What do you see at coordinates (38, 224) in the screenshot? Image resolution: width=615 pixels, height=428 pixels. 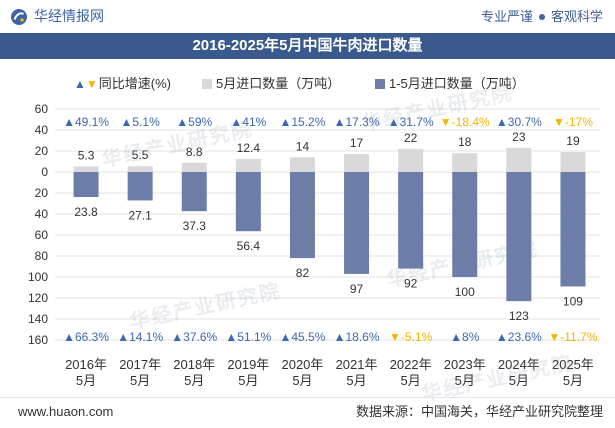 I see `y-axis: 60 40 20 0 20 40 60 80 100 120 140 160` at bounding box center [38, 224].